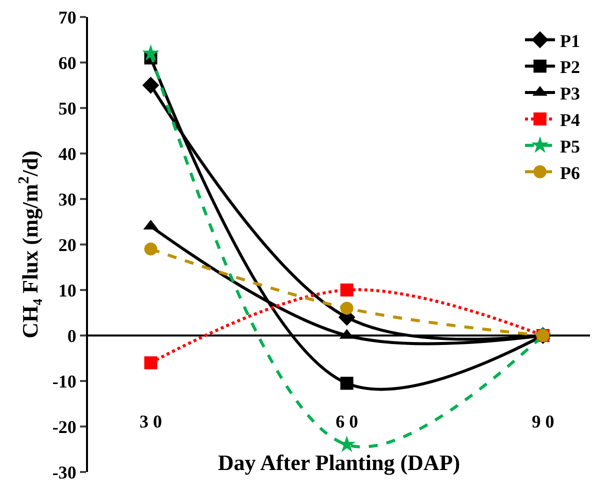 This screenshot has width=596, height=488. I want to click on legend-label: P1, so click(570, 40).